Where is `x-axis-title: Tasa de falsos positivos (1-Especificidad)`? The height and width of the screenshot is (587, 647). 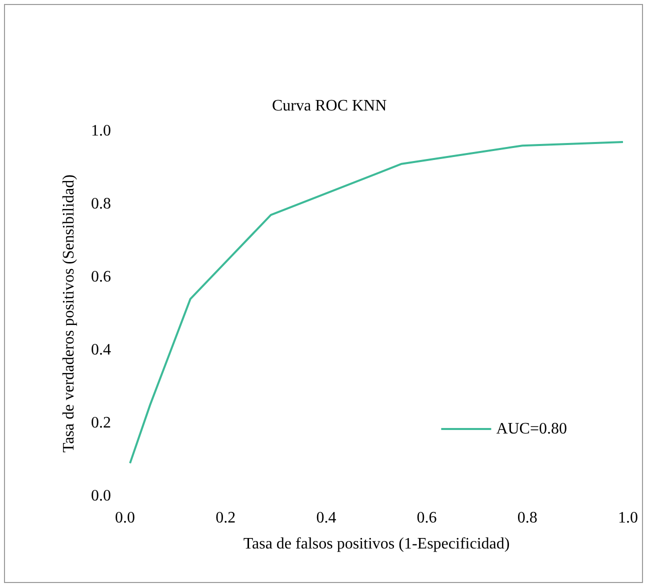
x-axis-title: Tasa de falsos positivos (1-Especificidad) is located at coordinates (376, 544).